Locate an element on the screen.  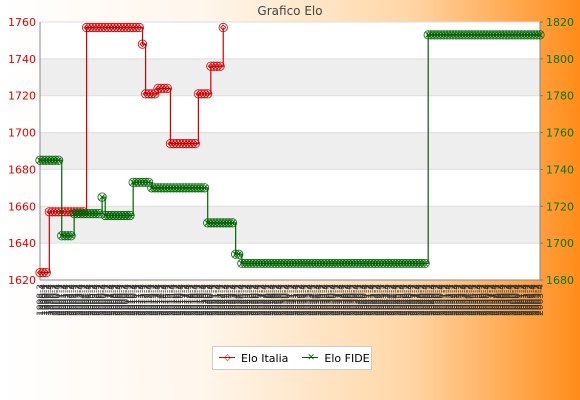
x-tick-label: 2028-3 is located at coordinates (271, 300).